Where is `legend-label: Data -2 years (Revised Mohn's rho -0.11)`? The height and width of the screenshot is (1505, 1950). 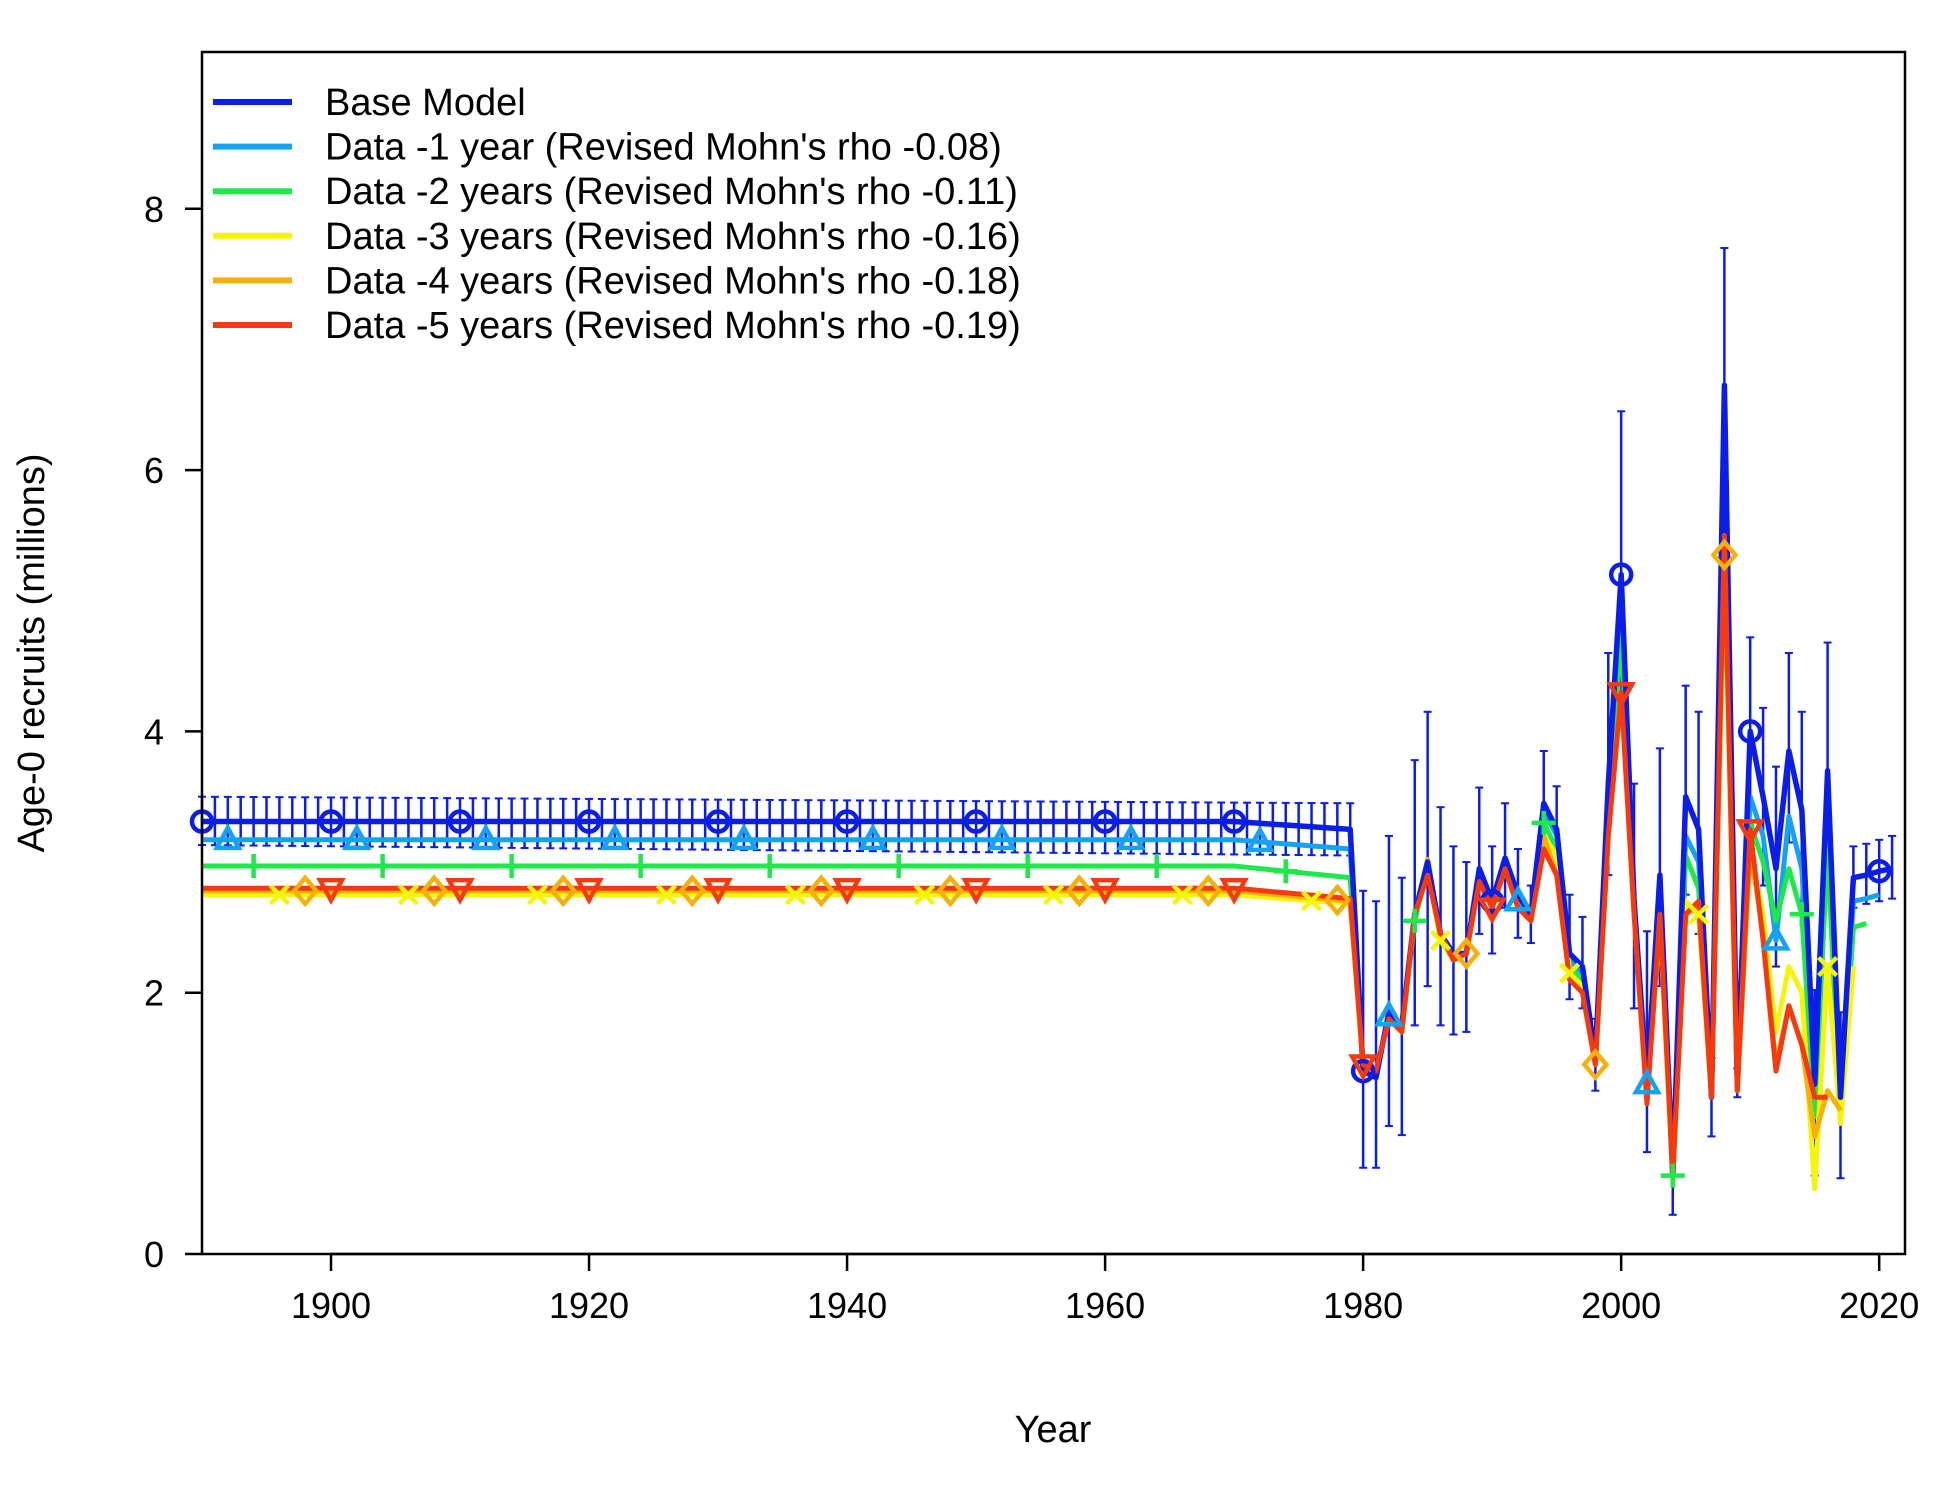
legend-label: Data -2 years (Revised Mohn's rho -0.11) is located at coordinates (671, 192).